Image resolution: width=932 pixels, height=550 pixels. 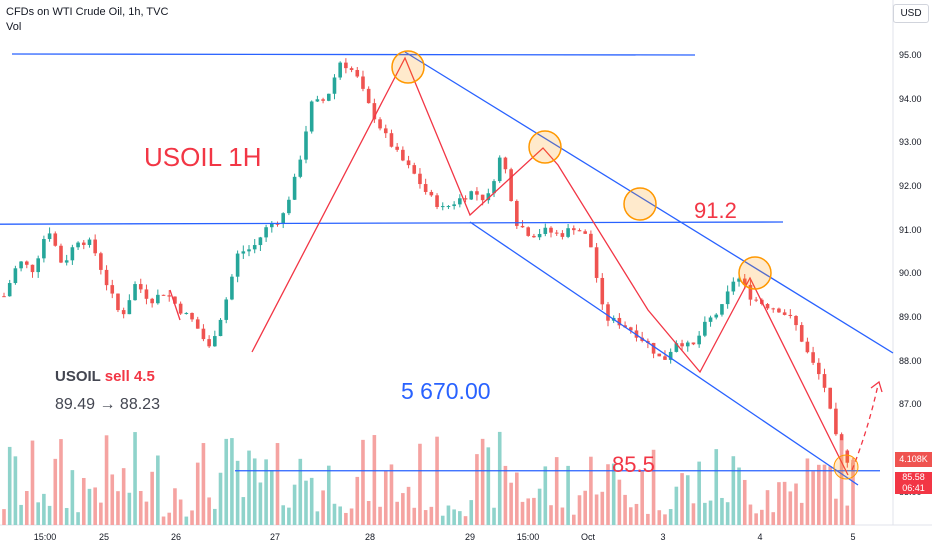 What do you see at coordinates (14, 27) in the screenshot?
I see `volume-label: Vol` at bounding box center [14, 27].